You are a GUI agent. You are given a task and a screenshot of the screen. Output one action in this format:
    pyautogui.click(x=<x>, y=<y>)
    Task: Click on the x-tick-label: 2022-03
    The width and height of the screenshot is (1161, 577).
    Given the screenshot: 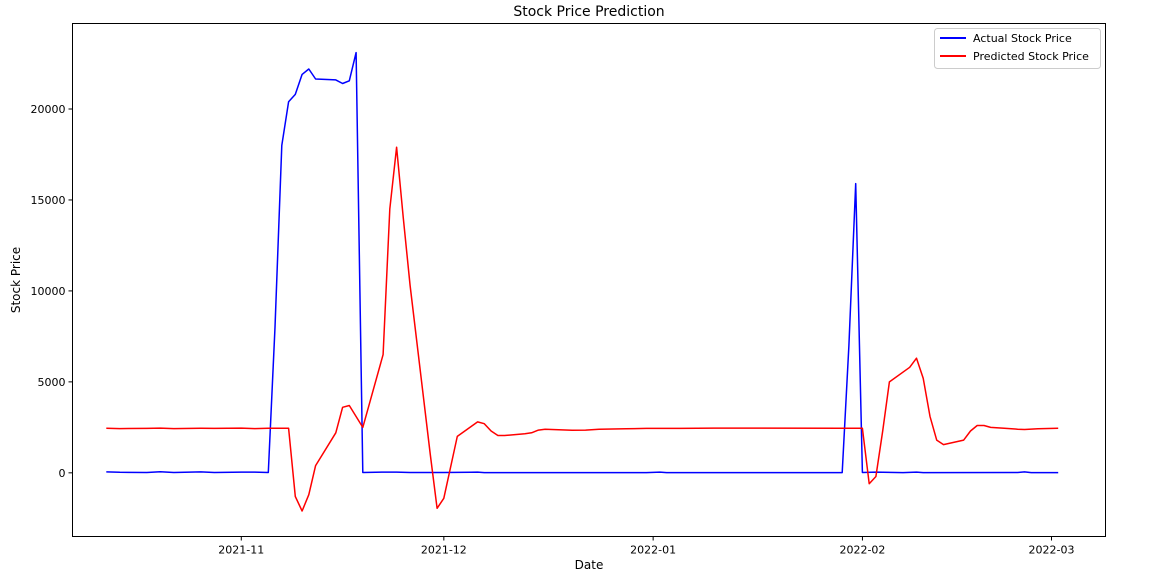 What is the action you would take?
    pyautogui.click(x=1052, y=550)
    